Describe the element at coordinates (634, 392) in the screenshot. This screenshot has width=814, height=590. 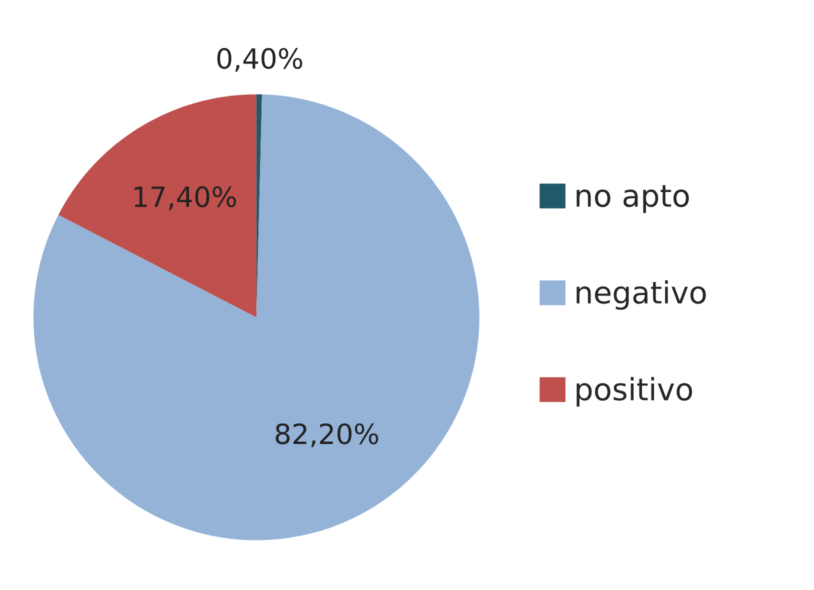
I see `legend-label: positivo` at that location.